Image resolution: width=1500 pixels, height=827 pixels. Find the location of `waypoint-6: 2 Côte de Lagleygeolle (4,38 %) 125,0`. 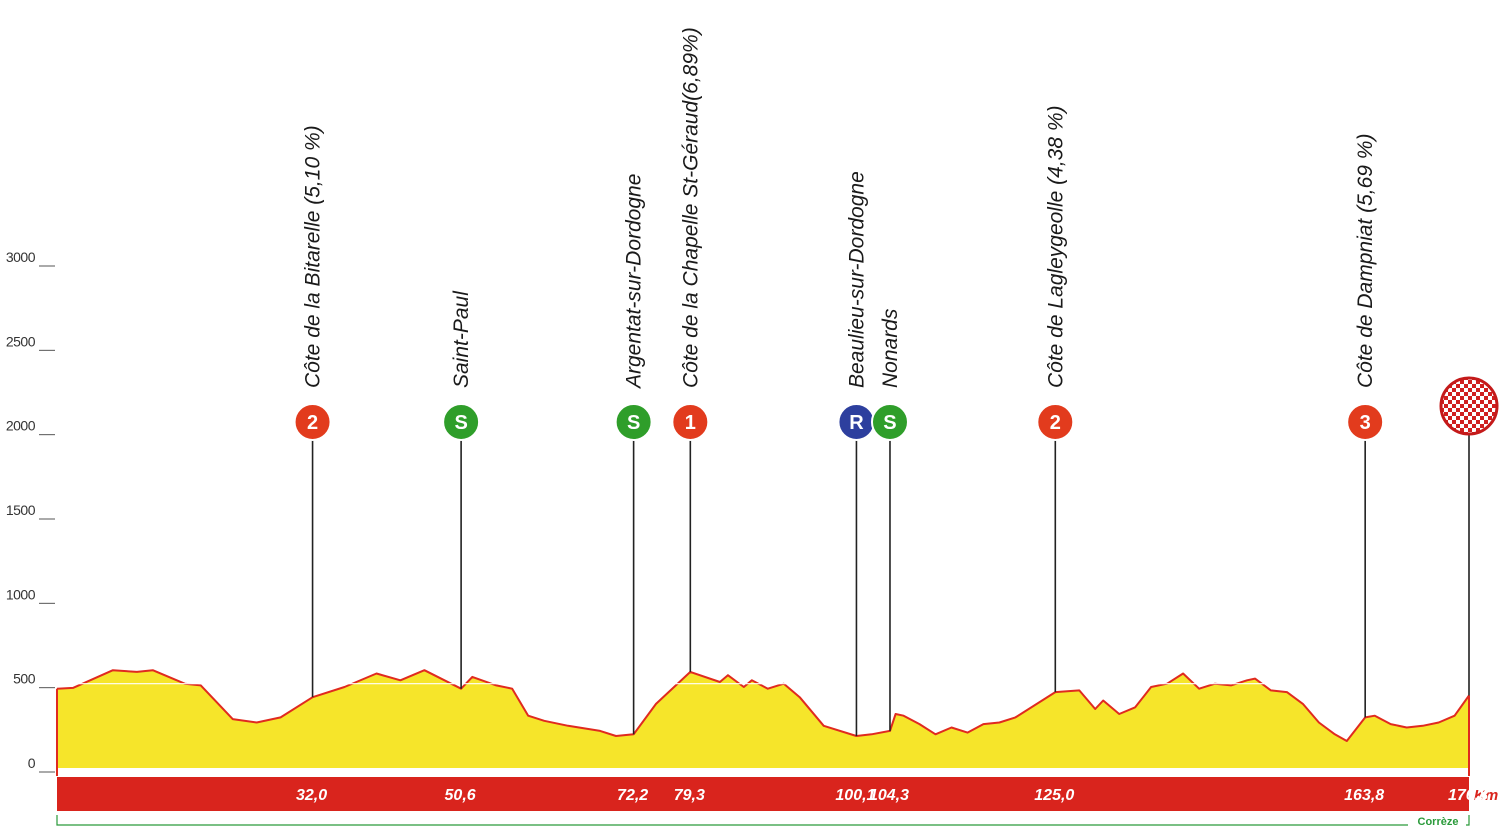

waypoint-6: 2 Côte de Lagleygeolle (4,38 %) 125,0 is located at coordinates (1054, 454).